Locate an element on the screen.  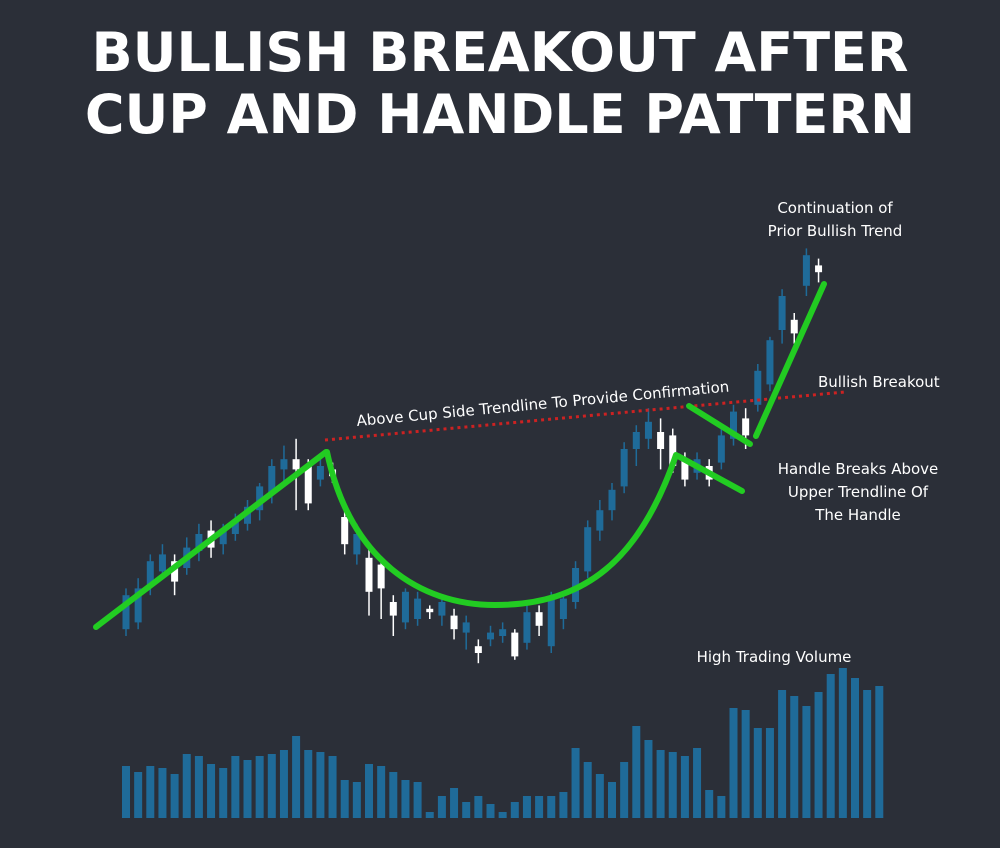
chart-title-line-2: CUP AND HANDLE PATTERN is located at coordinates (500, 114).